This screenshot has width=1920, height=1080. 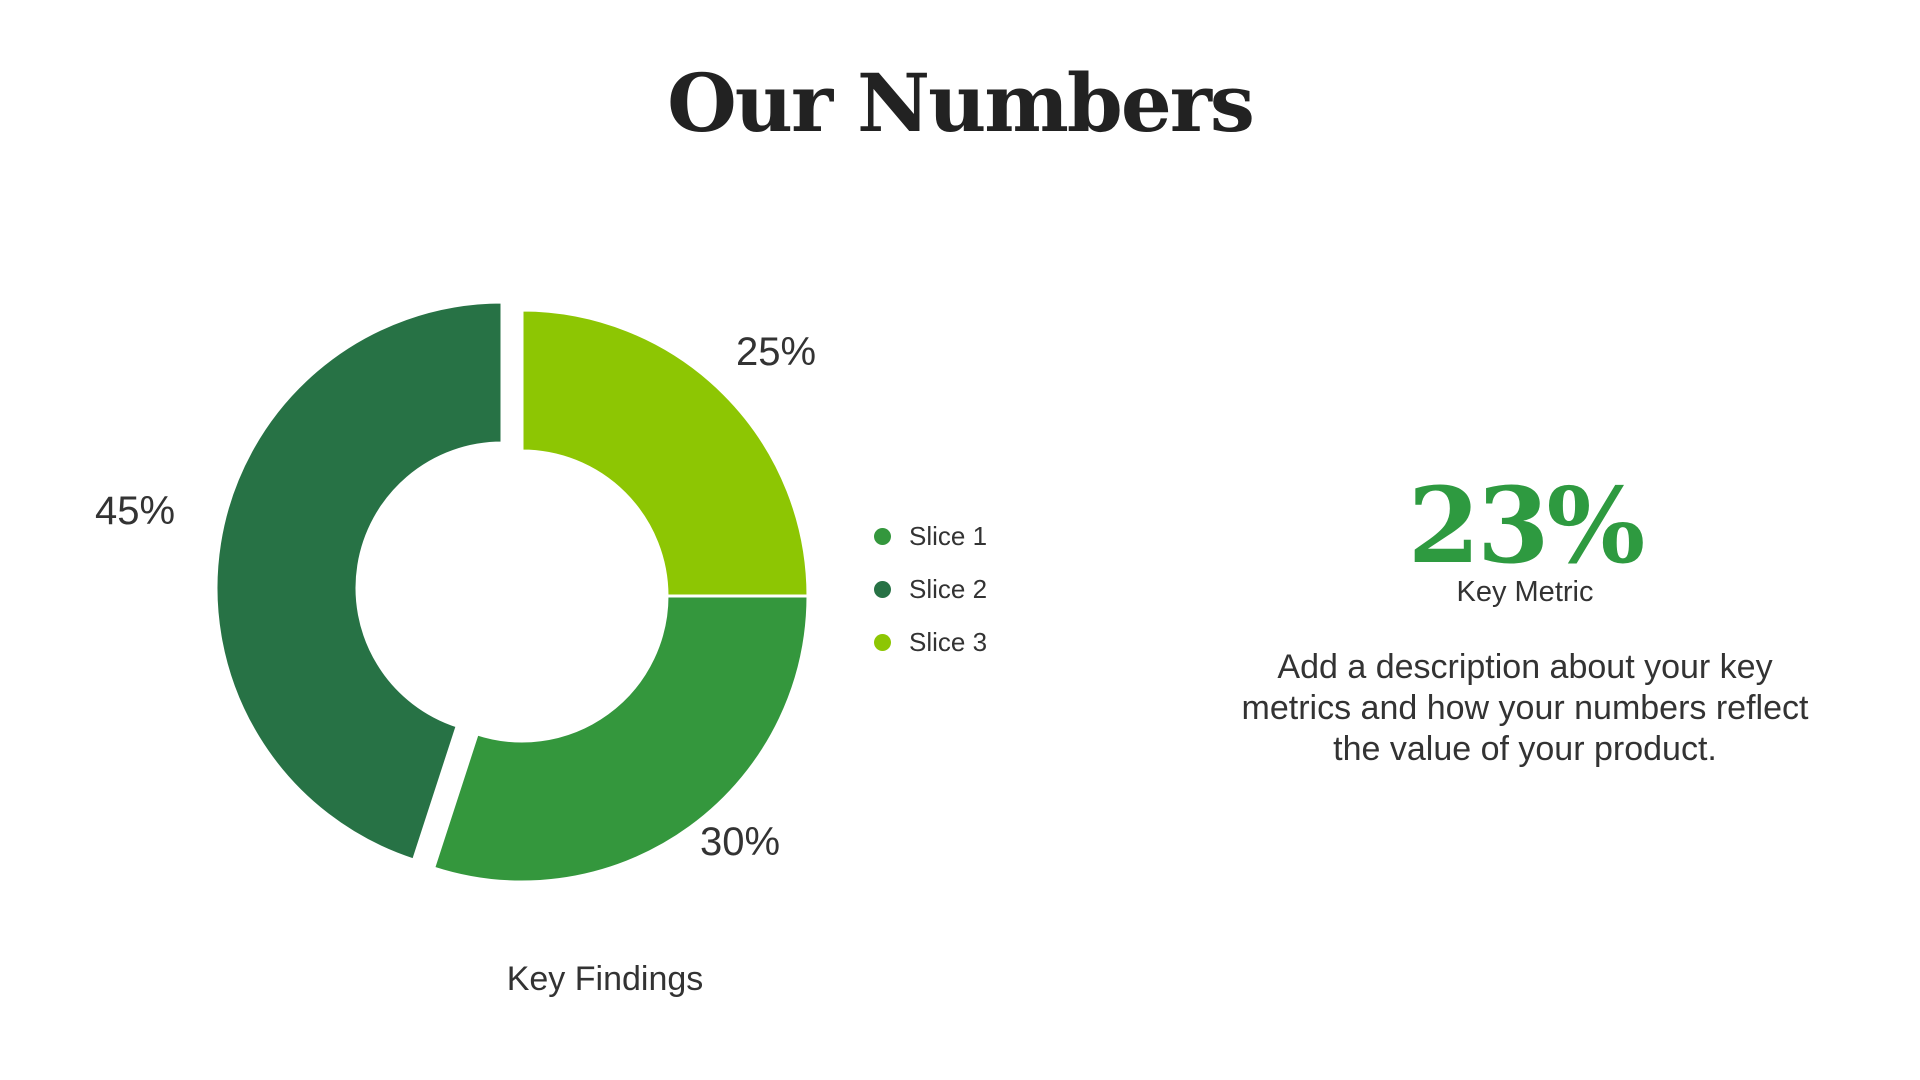 I want to click on chart-caption: Key Findings, so click(x=605, y=979).